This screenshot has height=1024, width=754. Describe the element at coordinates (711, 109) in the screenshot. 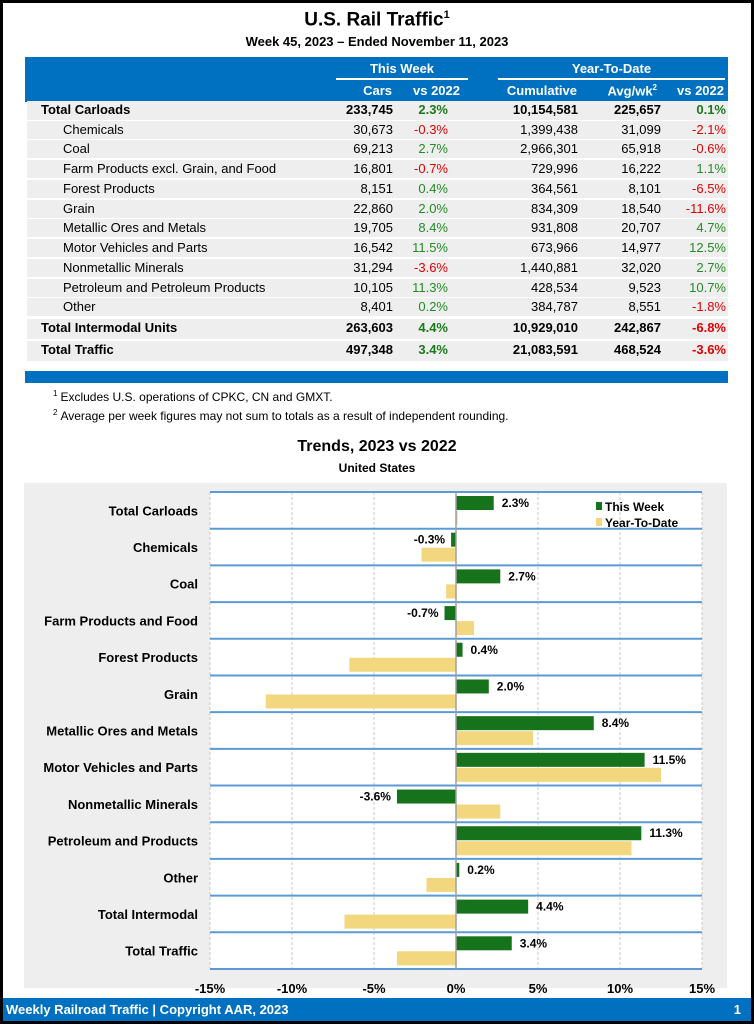

I see `ytd-vs-value: 0.1%` at that location.